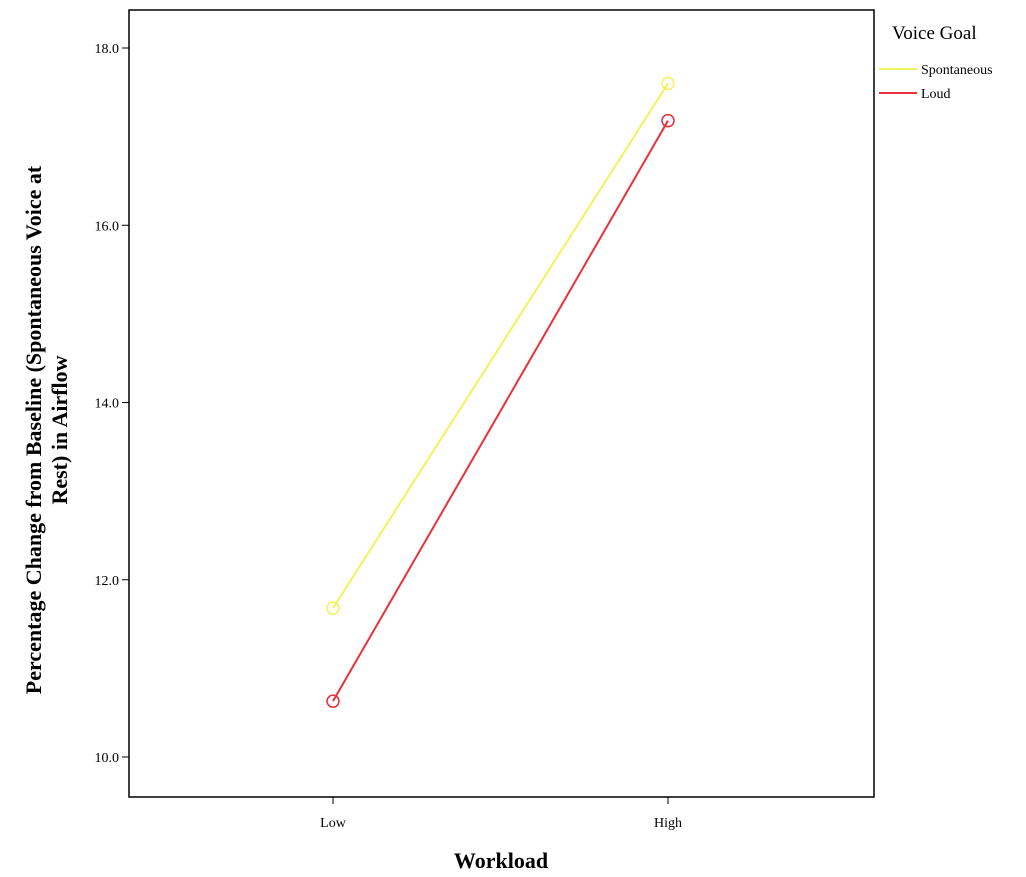 The height and width of the screenshot is (877, 1026). Describe the element at coordinates (333, 823) in the screenshot. I see `x-tick-label: Low` at that location.